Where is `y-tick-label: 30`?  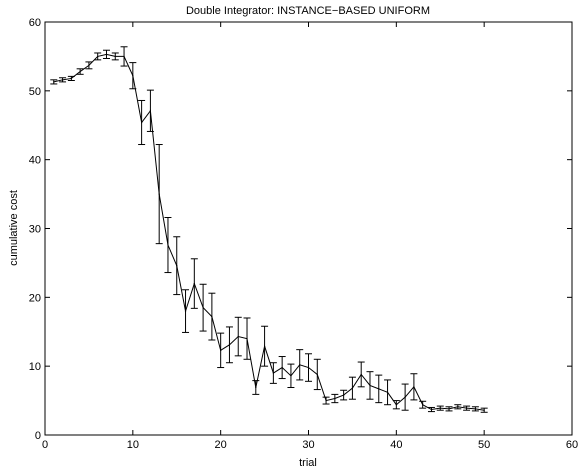 y-tick-label: 30 is located at coordinates (35, 230).